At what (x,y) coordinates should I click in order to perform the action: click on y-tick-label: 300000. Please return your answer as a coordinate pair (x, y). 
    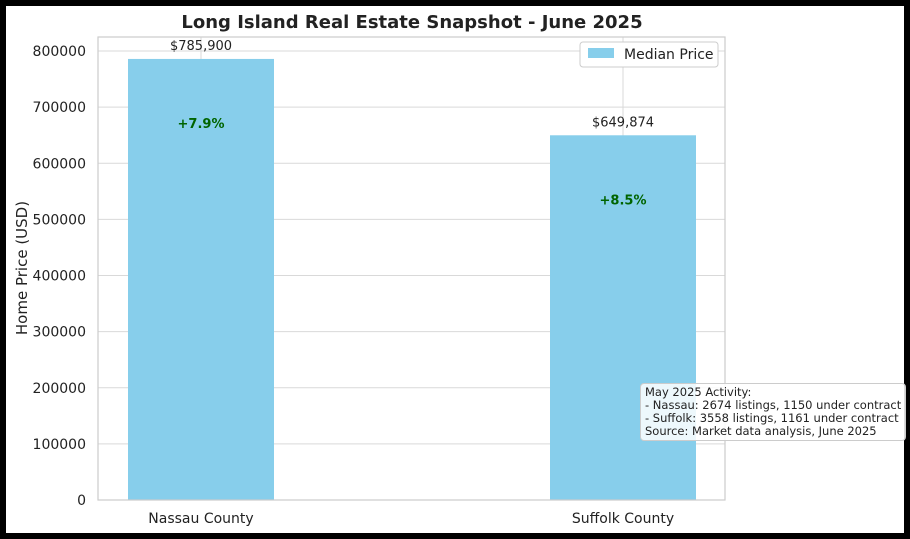
    Looking at the image, I should click on (59, 333).